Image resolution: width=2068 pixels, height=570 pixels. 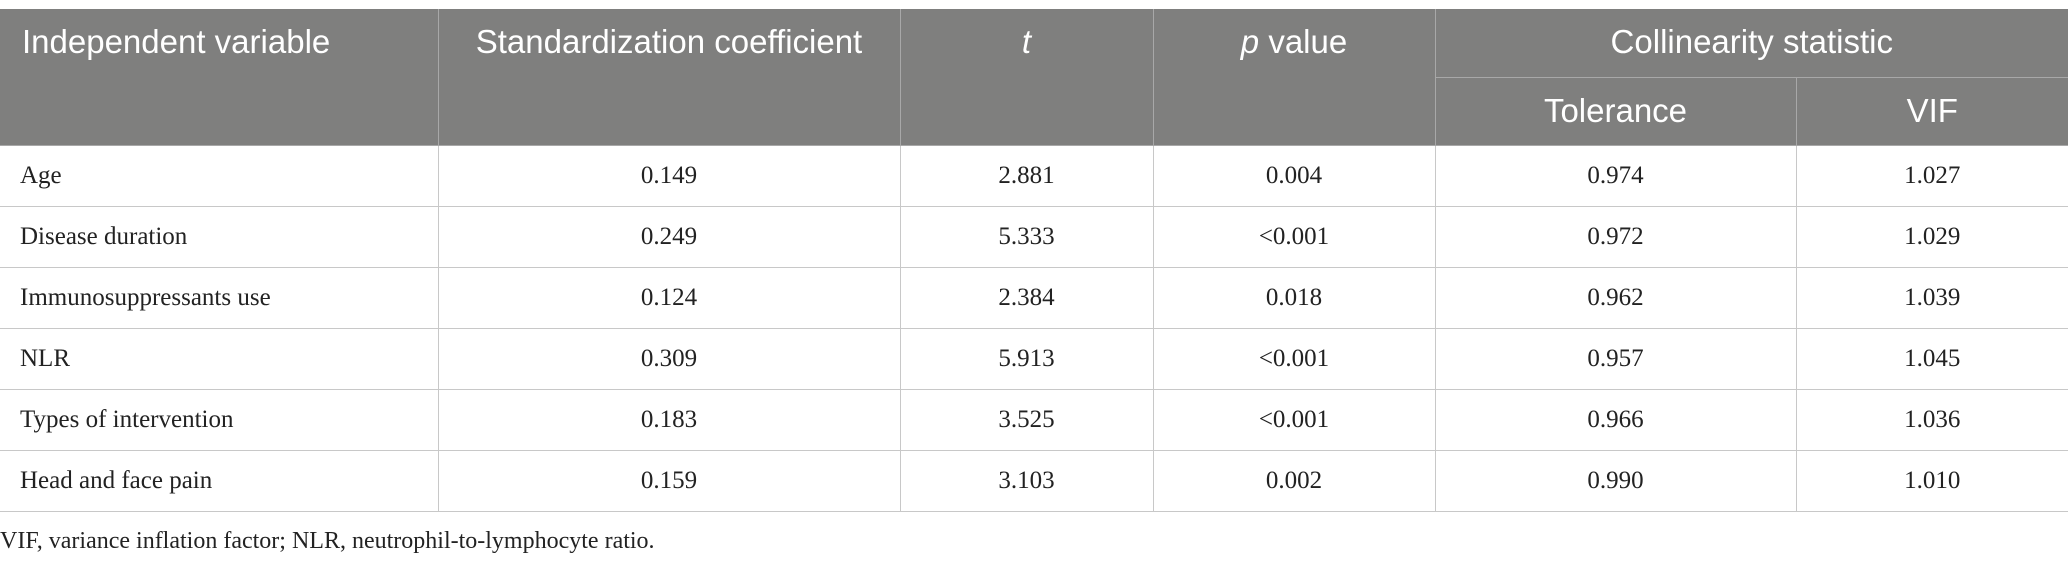 I want to click on table-cell: 1.029, so click(x=1931, y=237).